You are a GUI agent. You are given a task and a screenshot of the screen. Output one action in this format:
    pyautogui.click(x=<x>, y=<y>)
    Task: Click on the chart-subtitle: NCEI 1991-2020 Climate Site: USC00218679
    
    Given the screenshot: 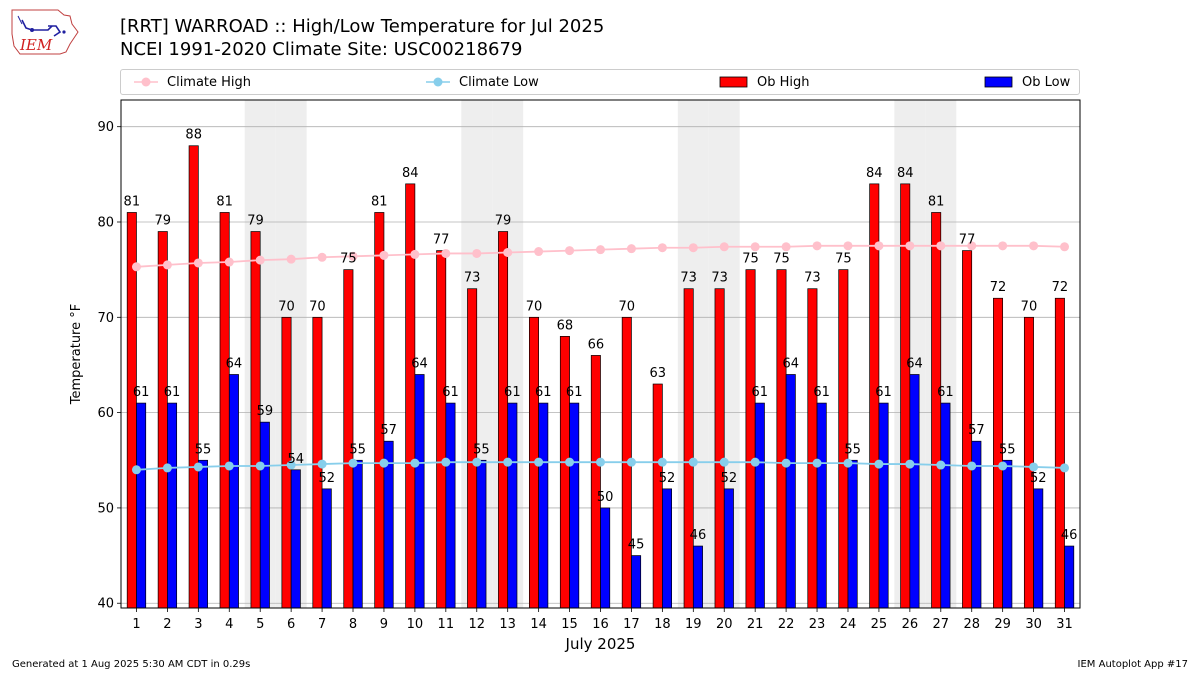 What is the action you would take?
    pyautogui.click(x=321, y=49)
    